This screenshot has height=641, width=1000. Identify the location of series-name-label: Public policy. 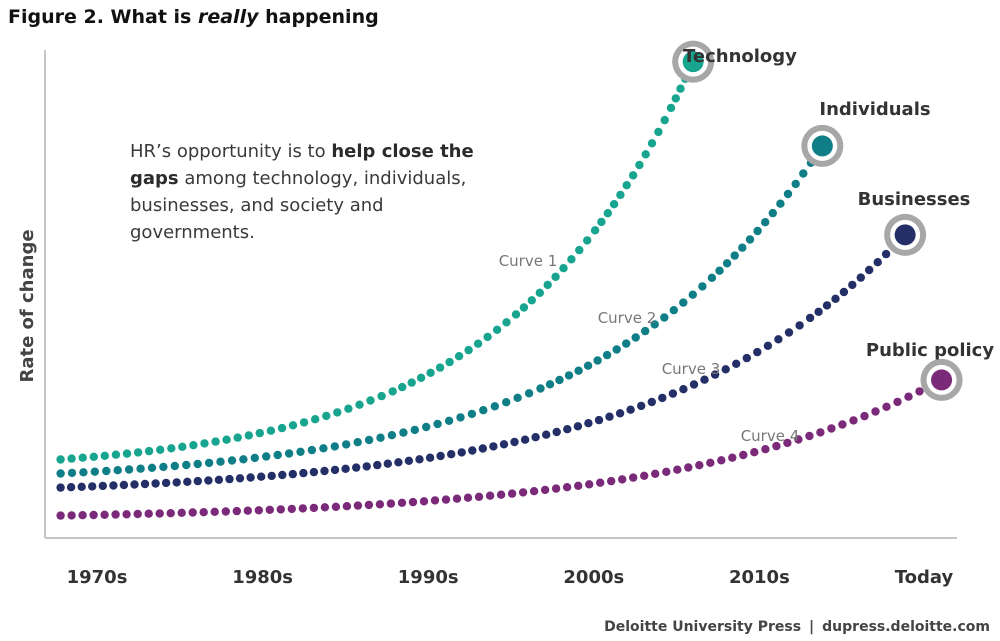
(930, 350).